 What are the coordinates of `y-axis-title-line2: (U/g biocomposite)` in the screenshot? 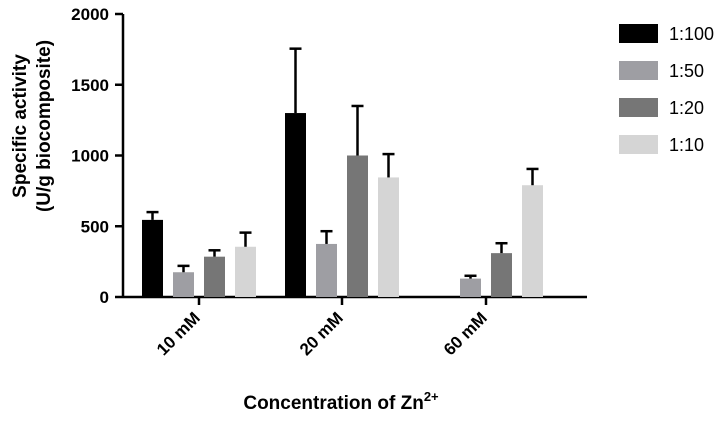 It's located at (44, 126).